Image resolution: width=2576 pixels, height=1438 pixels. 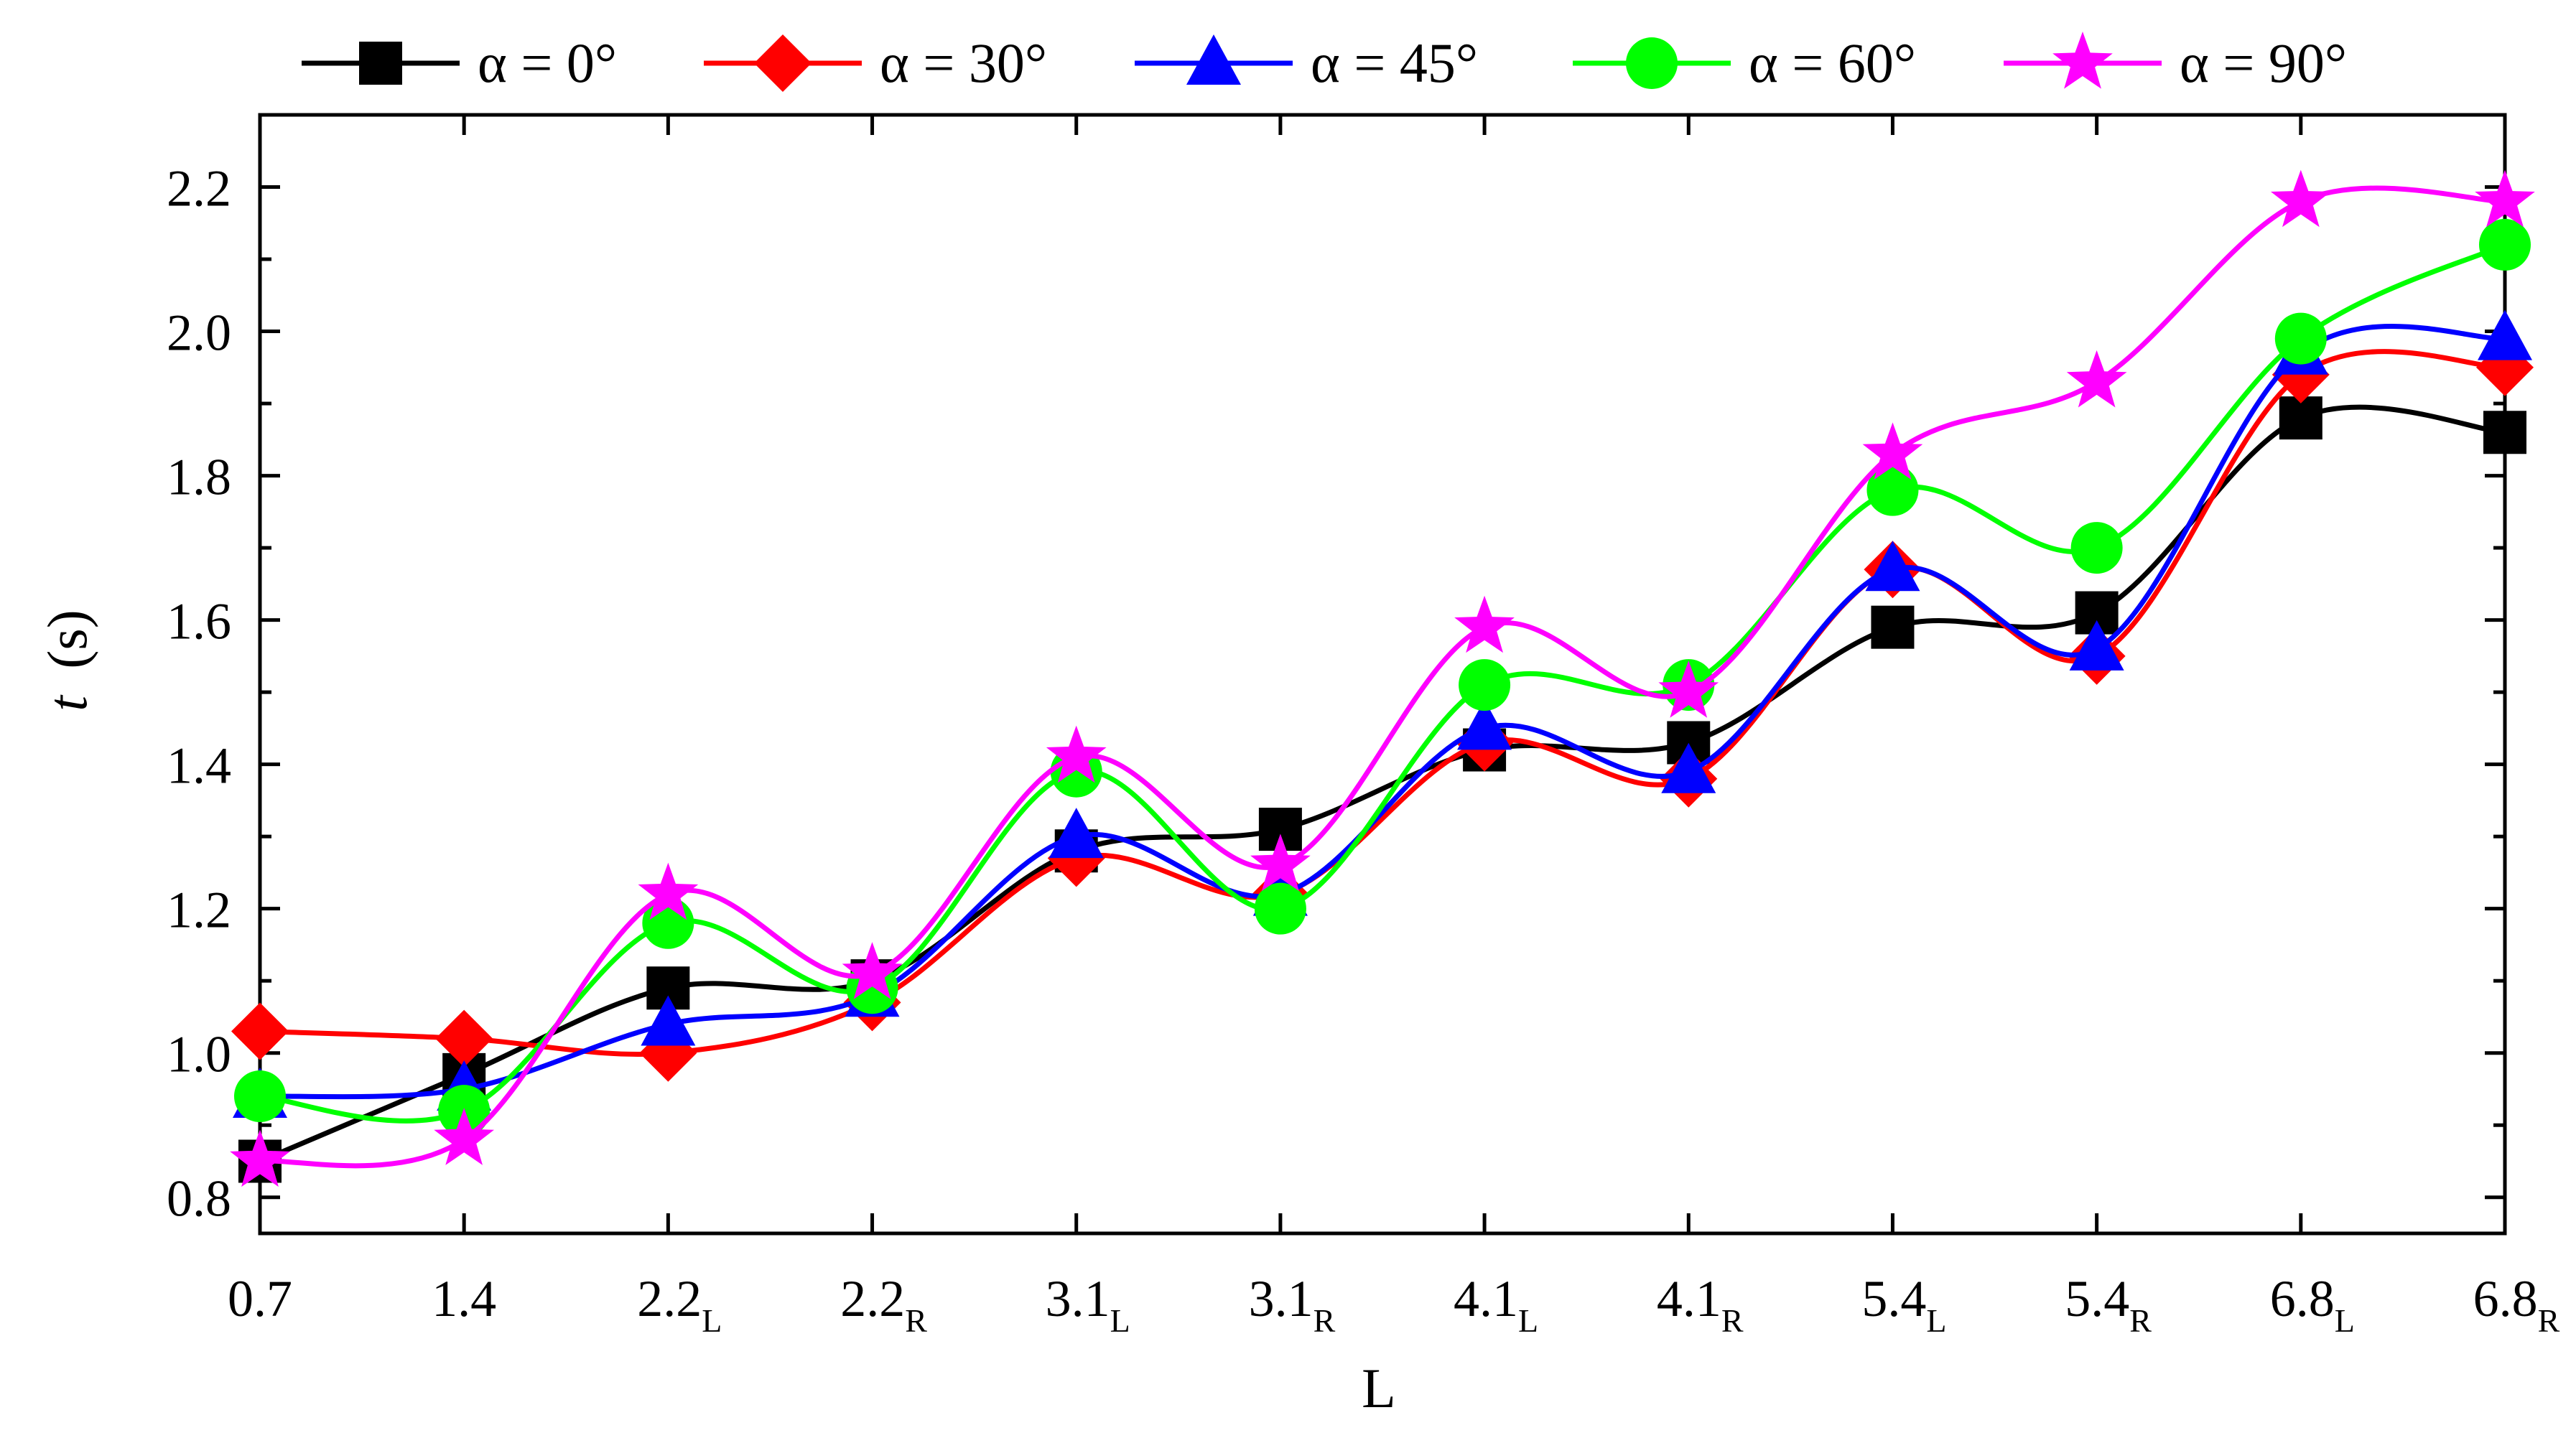 What do you see at coordinates (199, 189) in the screenshot?
I see `y-tick-label: 2.2` at bounding box center [199, 189].